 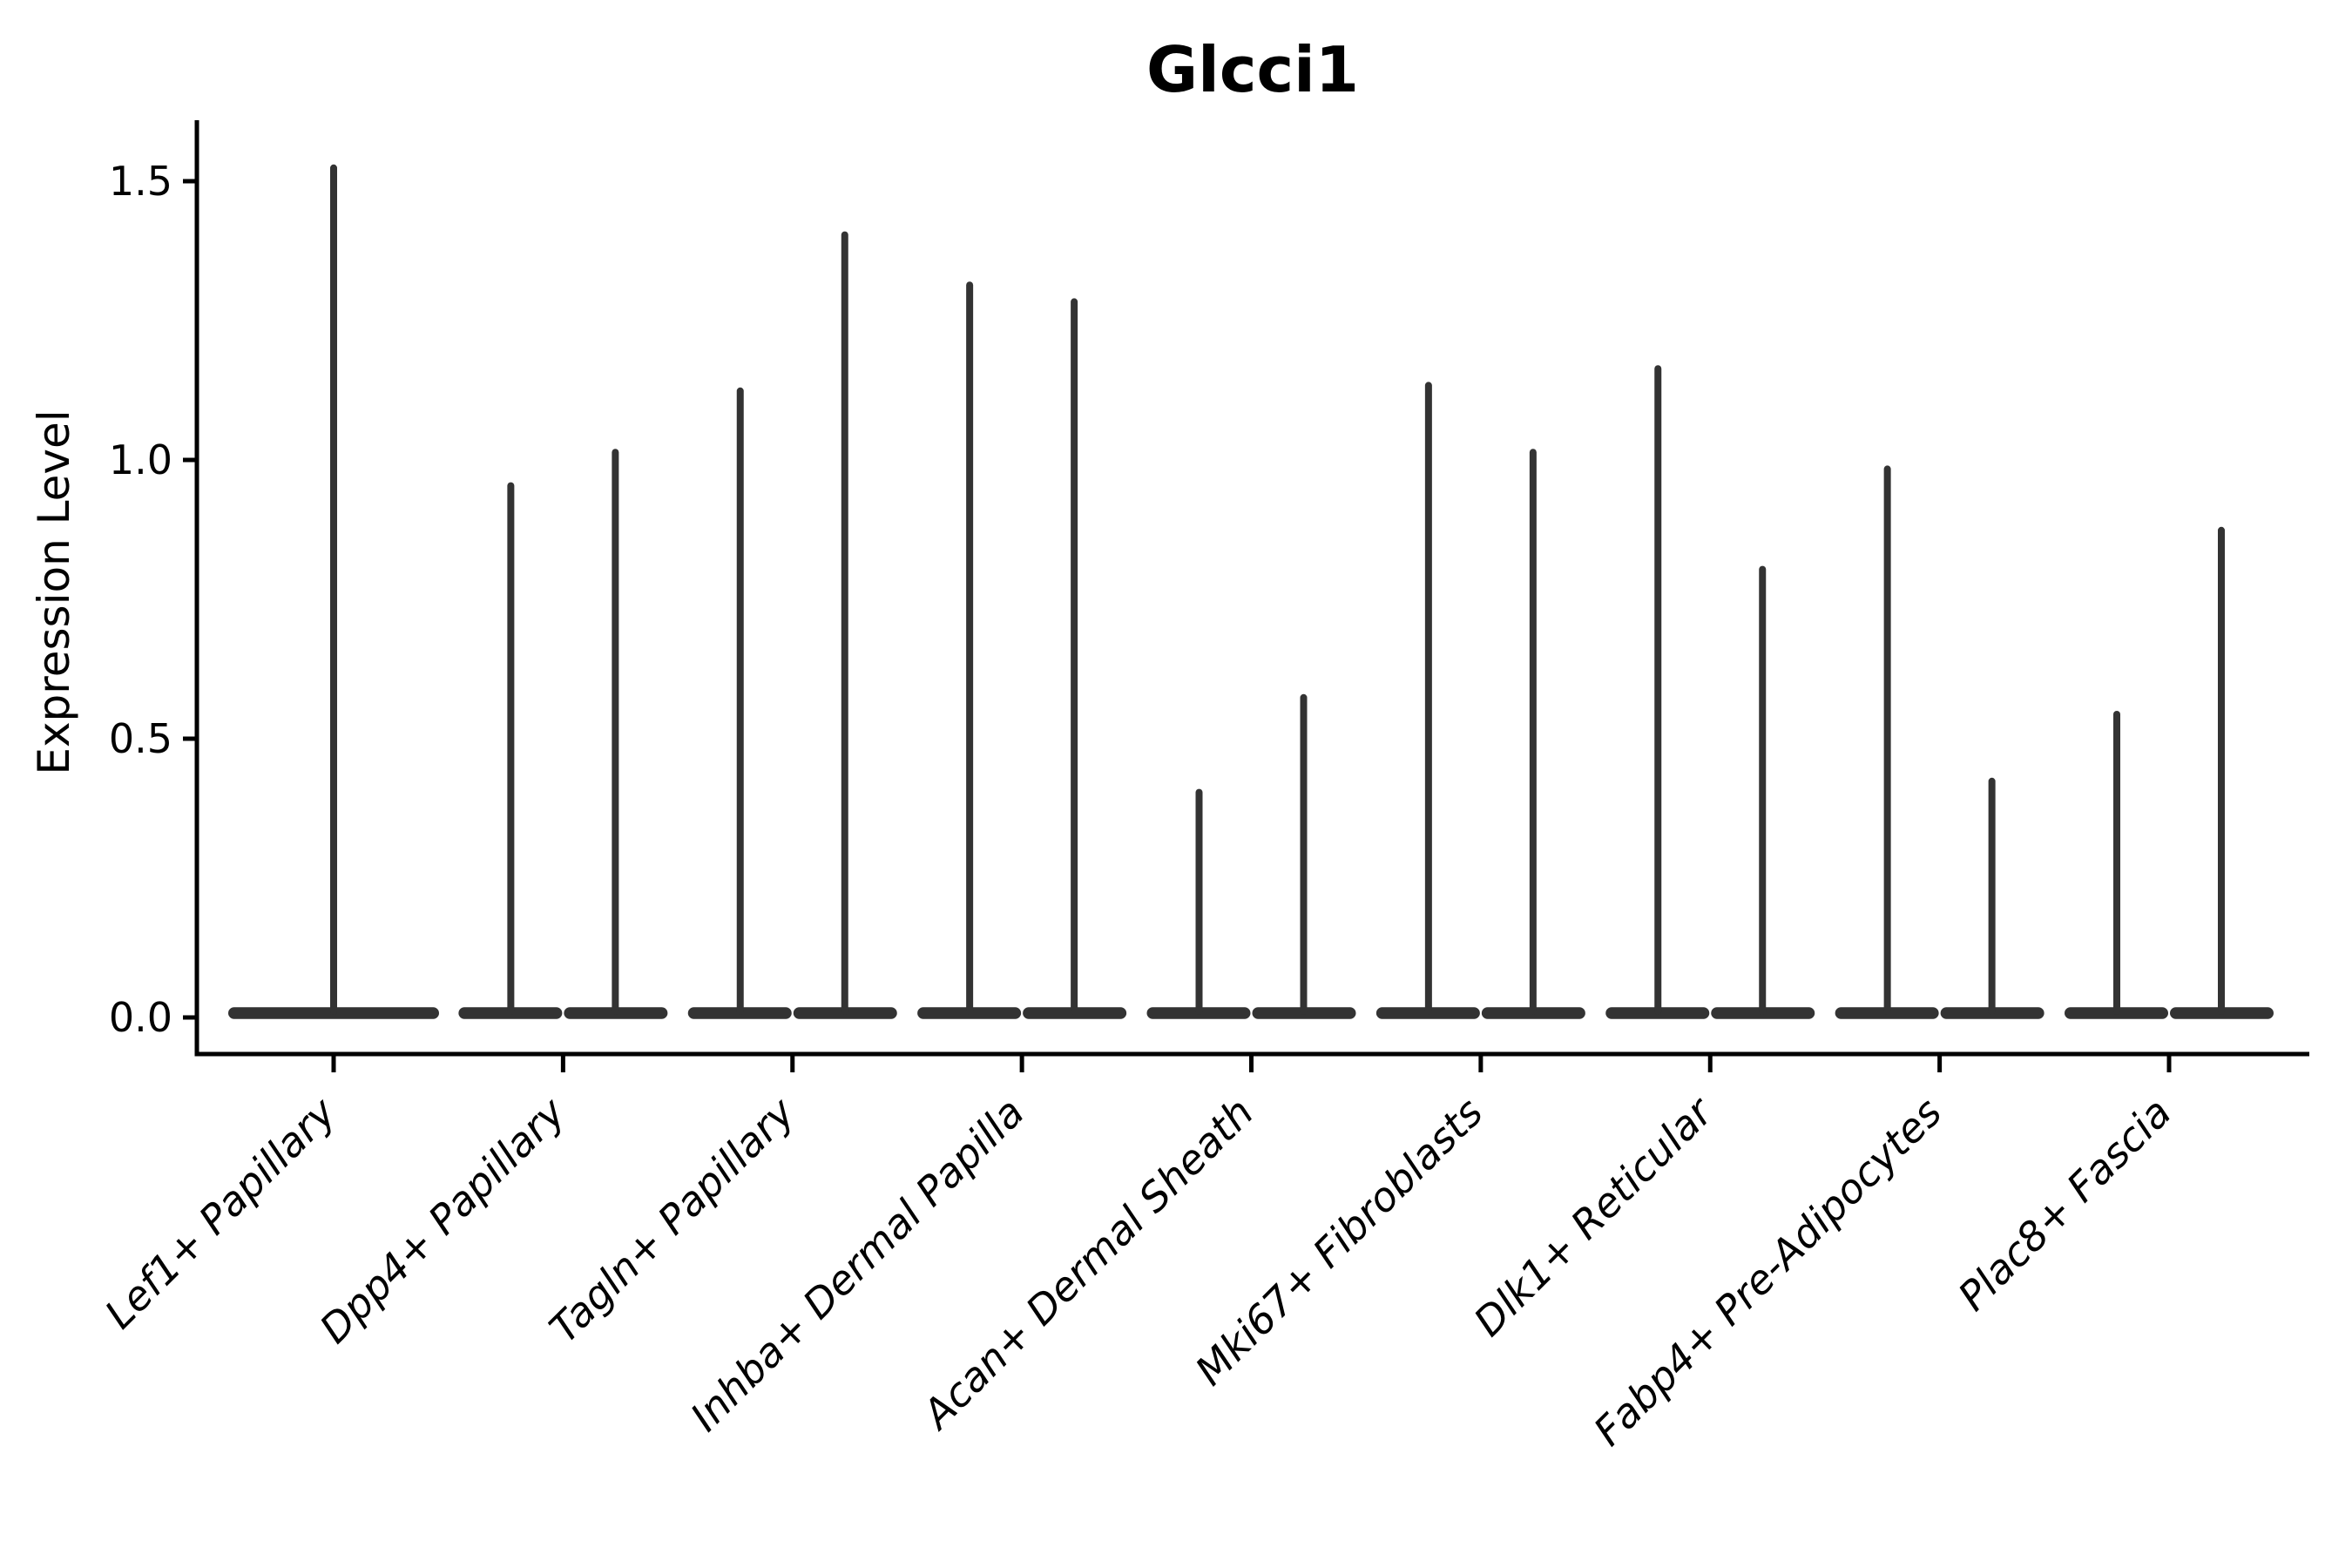 I want to click on y-tick-label: 0.0, so click(x=140, y=1017).